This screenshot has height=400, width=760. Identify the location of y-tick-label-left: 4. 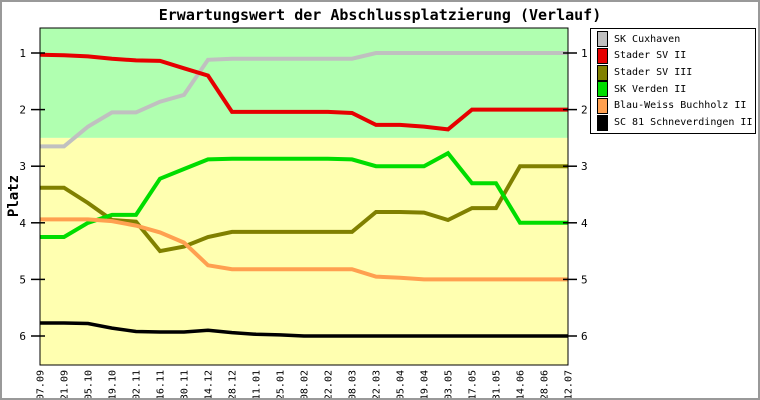
(22, 223).